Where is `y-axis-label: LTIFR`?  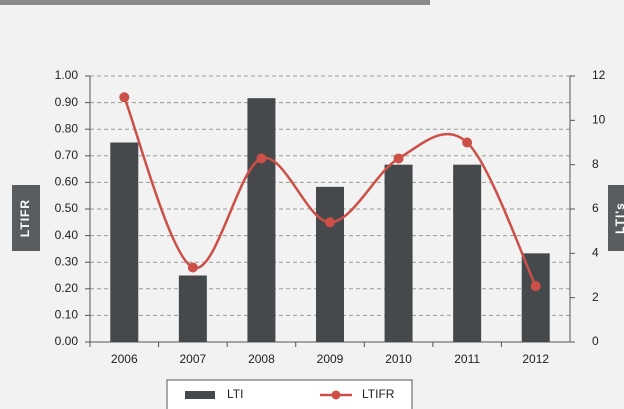 y-axis-label: LTIFR is located at coordinates (25, 218).